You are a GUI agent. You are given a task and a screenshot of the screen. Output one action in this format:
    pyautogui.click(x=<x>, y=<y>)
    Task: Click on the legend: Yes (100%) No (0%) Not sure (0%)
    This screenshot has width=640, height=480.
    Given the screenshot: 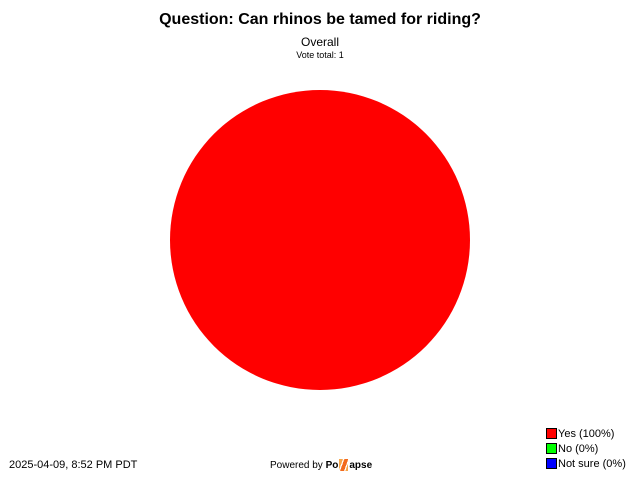 What is the action you would take?
    pyautogui.click(x=586, y=448)
    